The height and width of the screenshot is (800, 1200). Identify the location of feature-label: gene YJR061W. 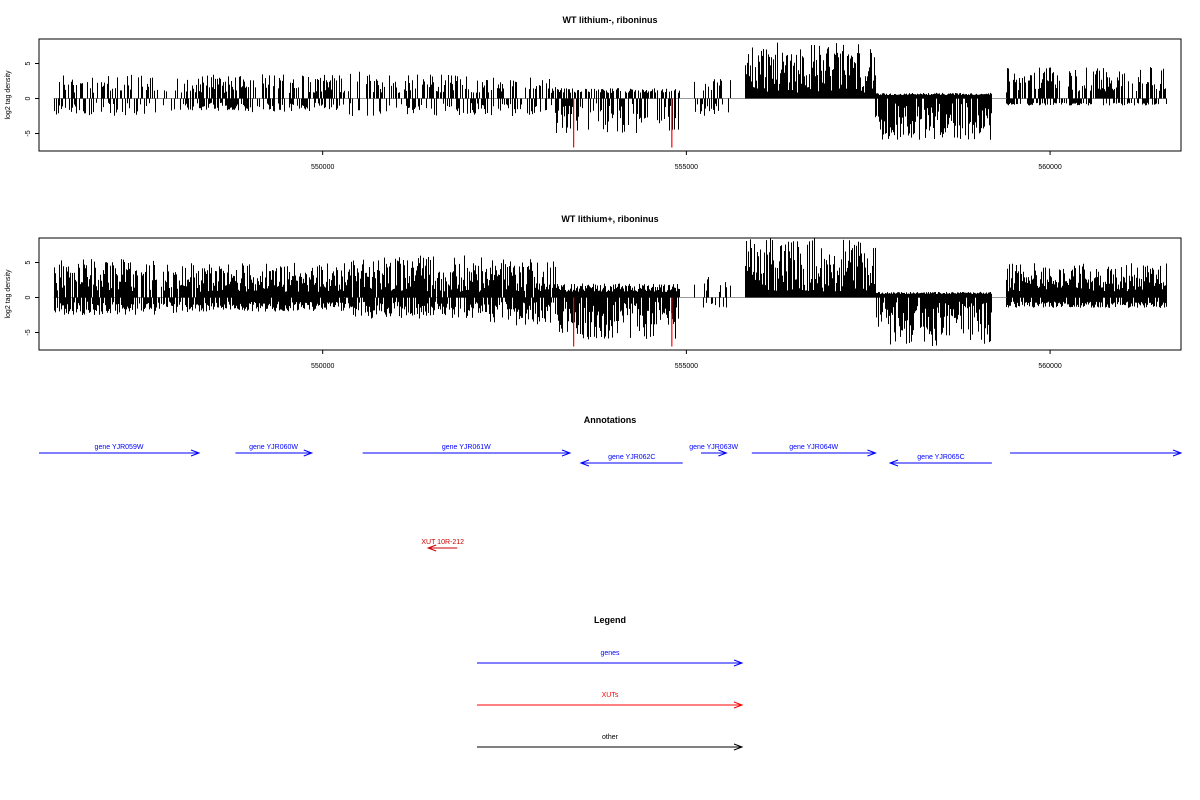
(466, 447).